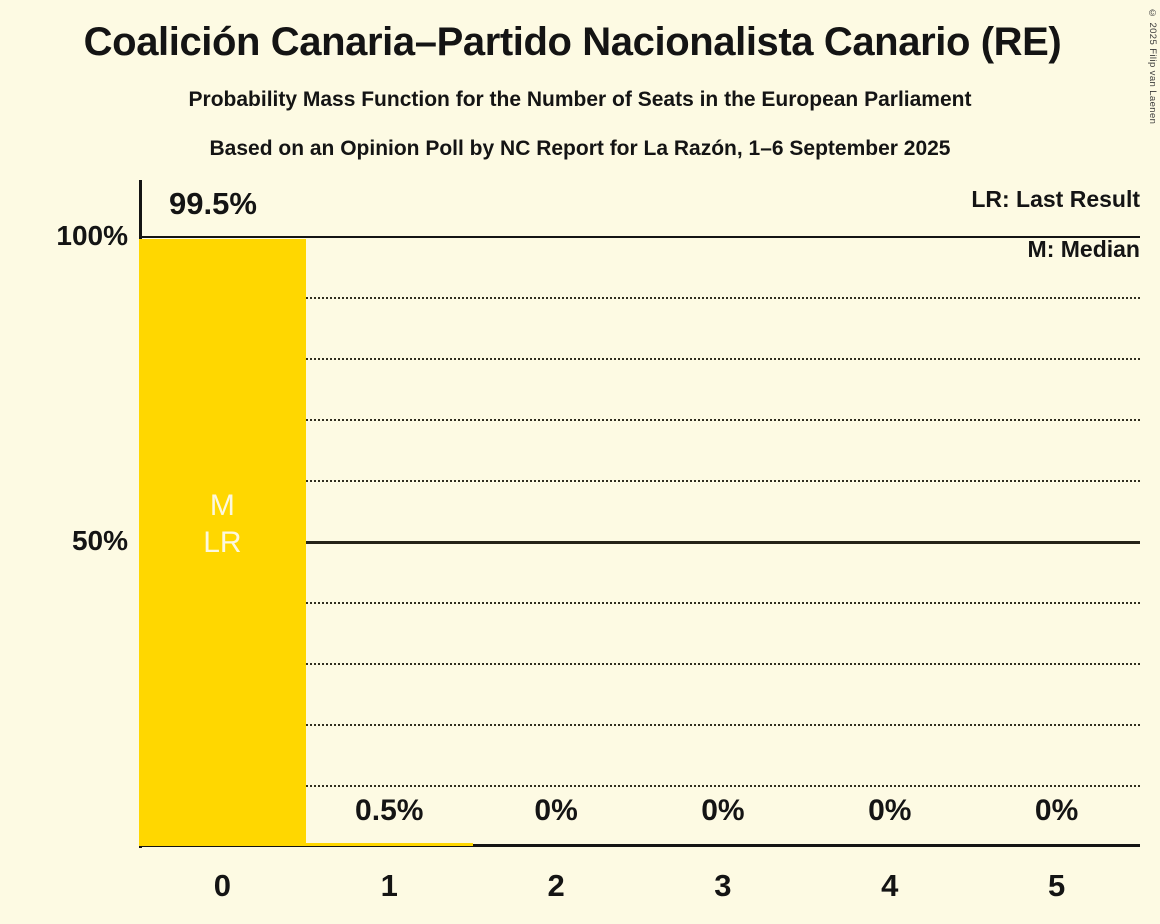 The height and width of the screenshot is (924, 1160). What do you see at coordinates (213, 203) in the screenshot?
I see `bar-value-label-0: 99.5%` at bounding box center [213, 203].